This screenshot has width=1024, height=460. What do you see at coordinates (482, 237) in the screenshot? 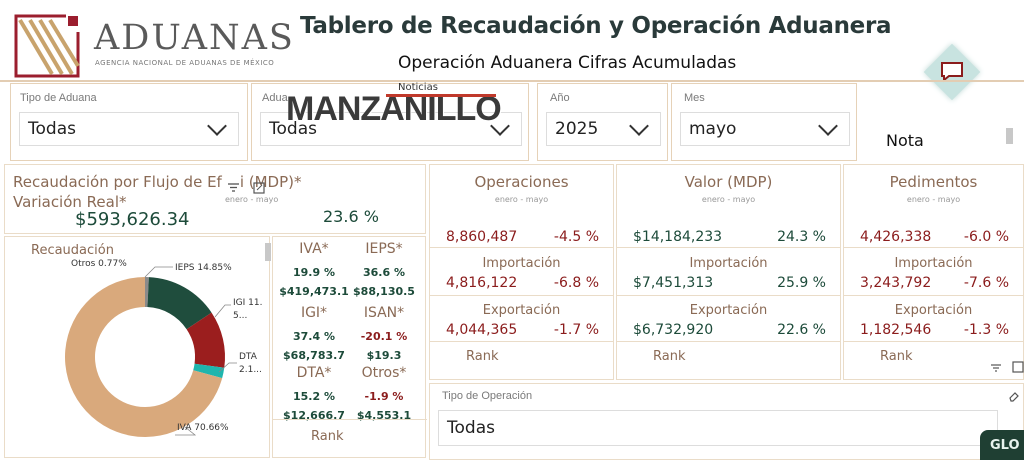
I see `kpi-total: 8,860,487` at bounding box center [482, 237].